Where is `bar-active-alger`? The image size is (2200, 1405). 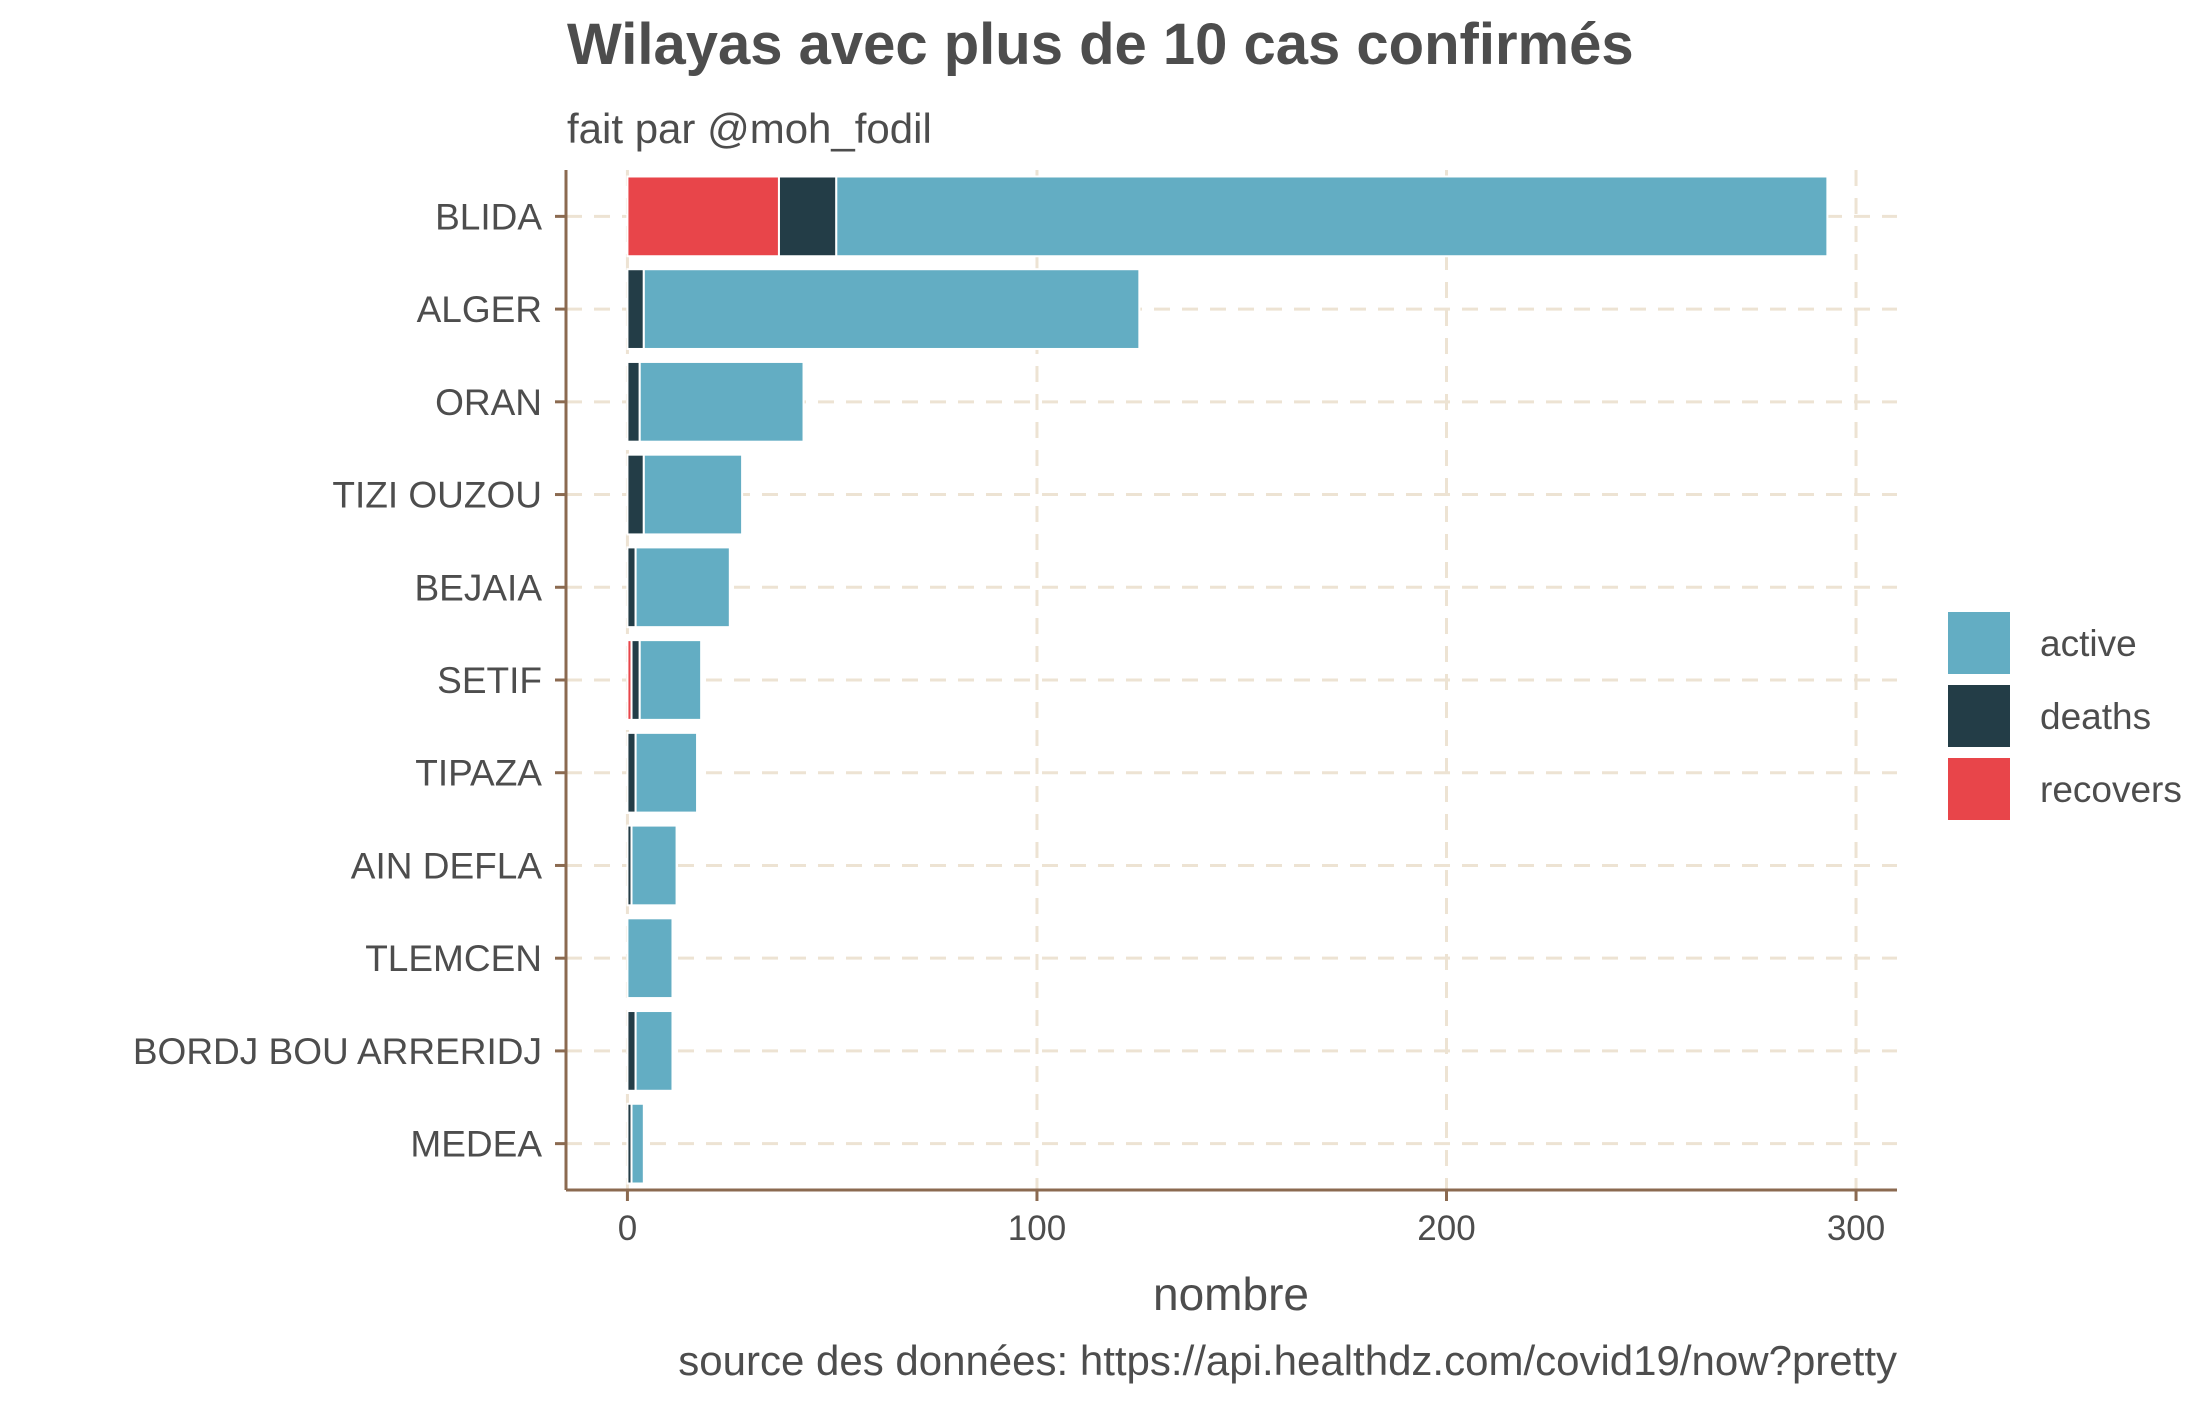
bar-active-alger is located at coordinates (891, 309).